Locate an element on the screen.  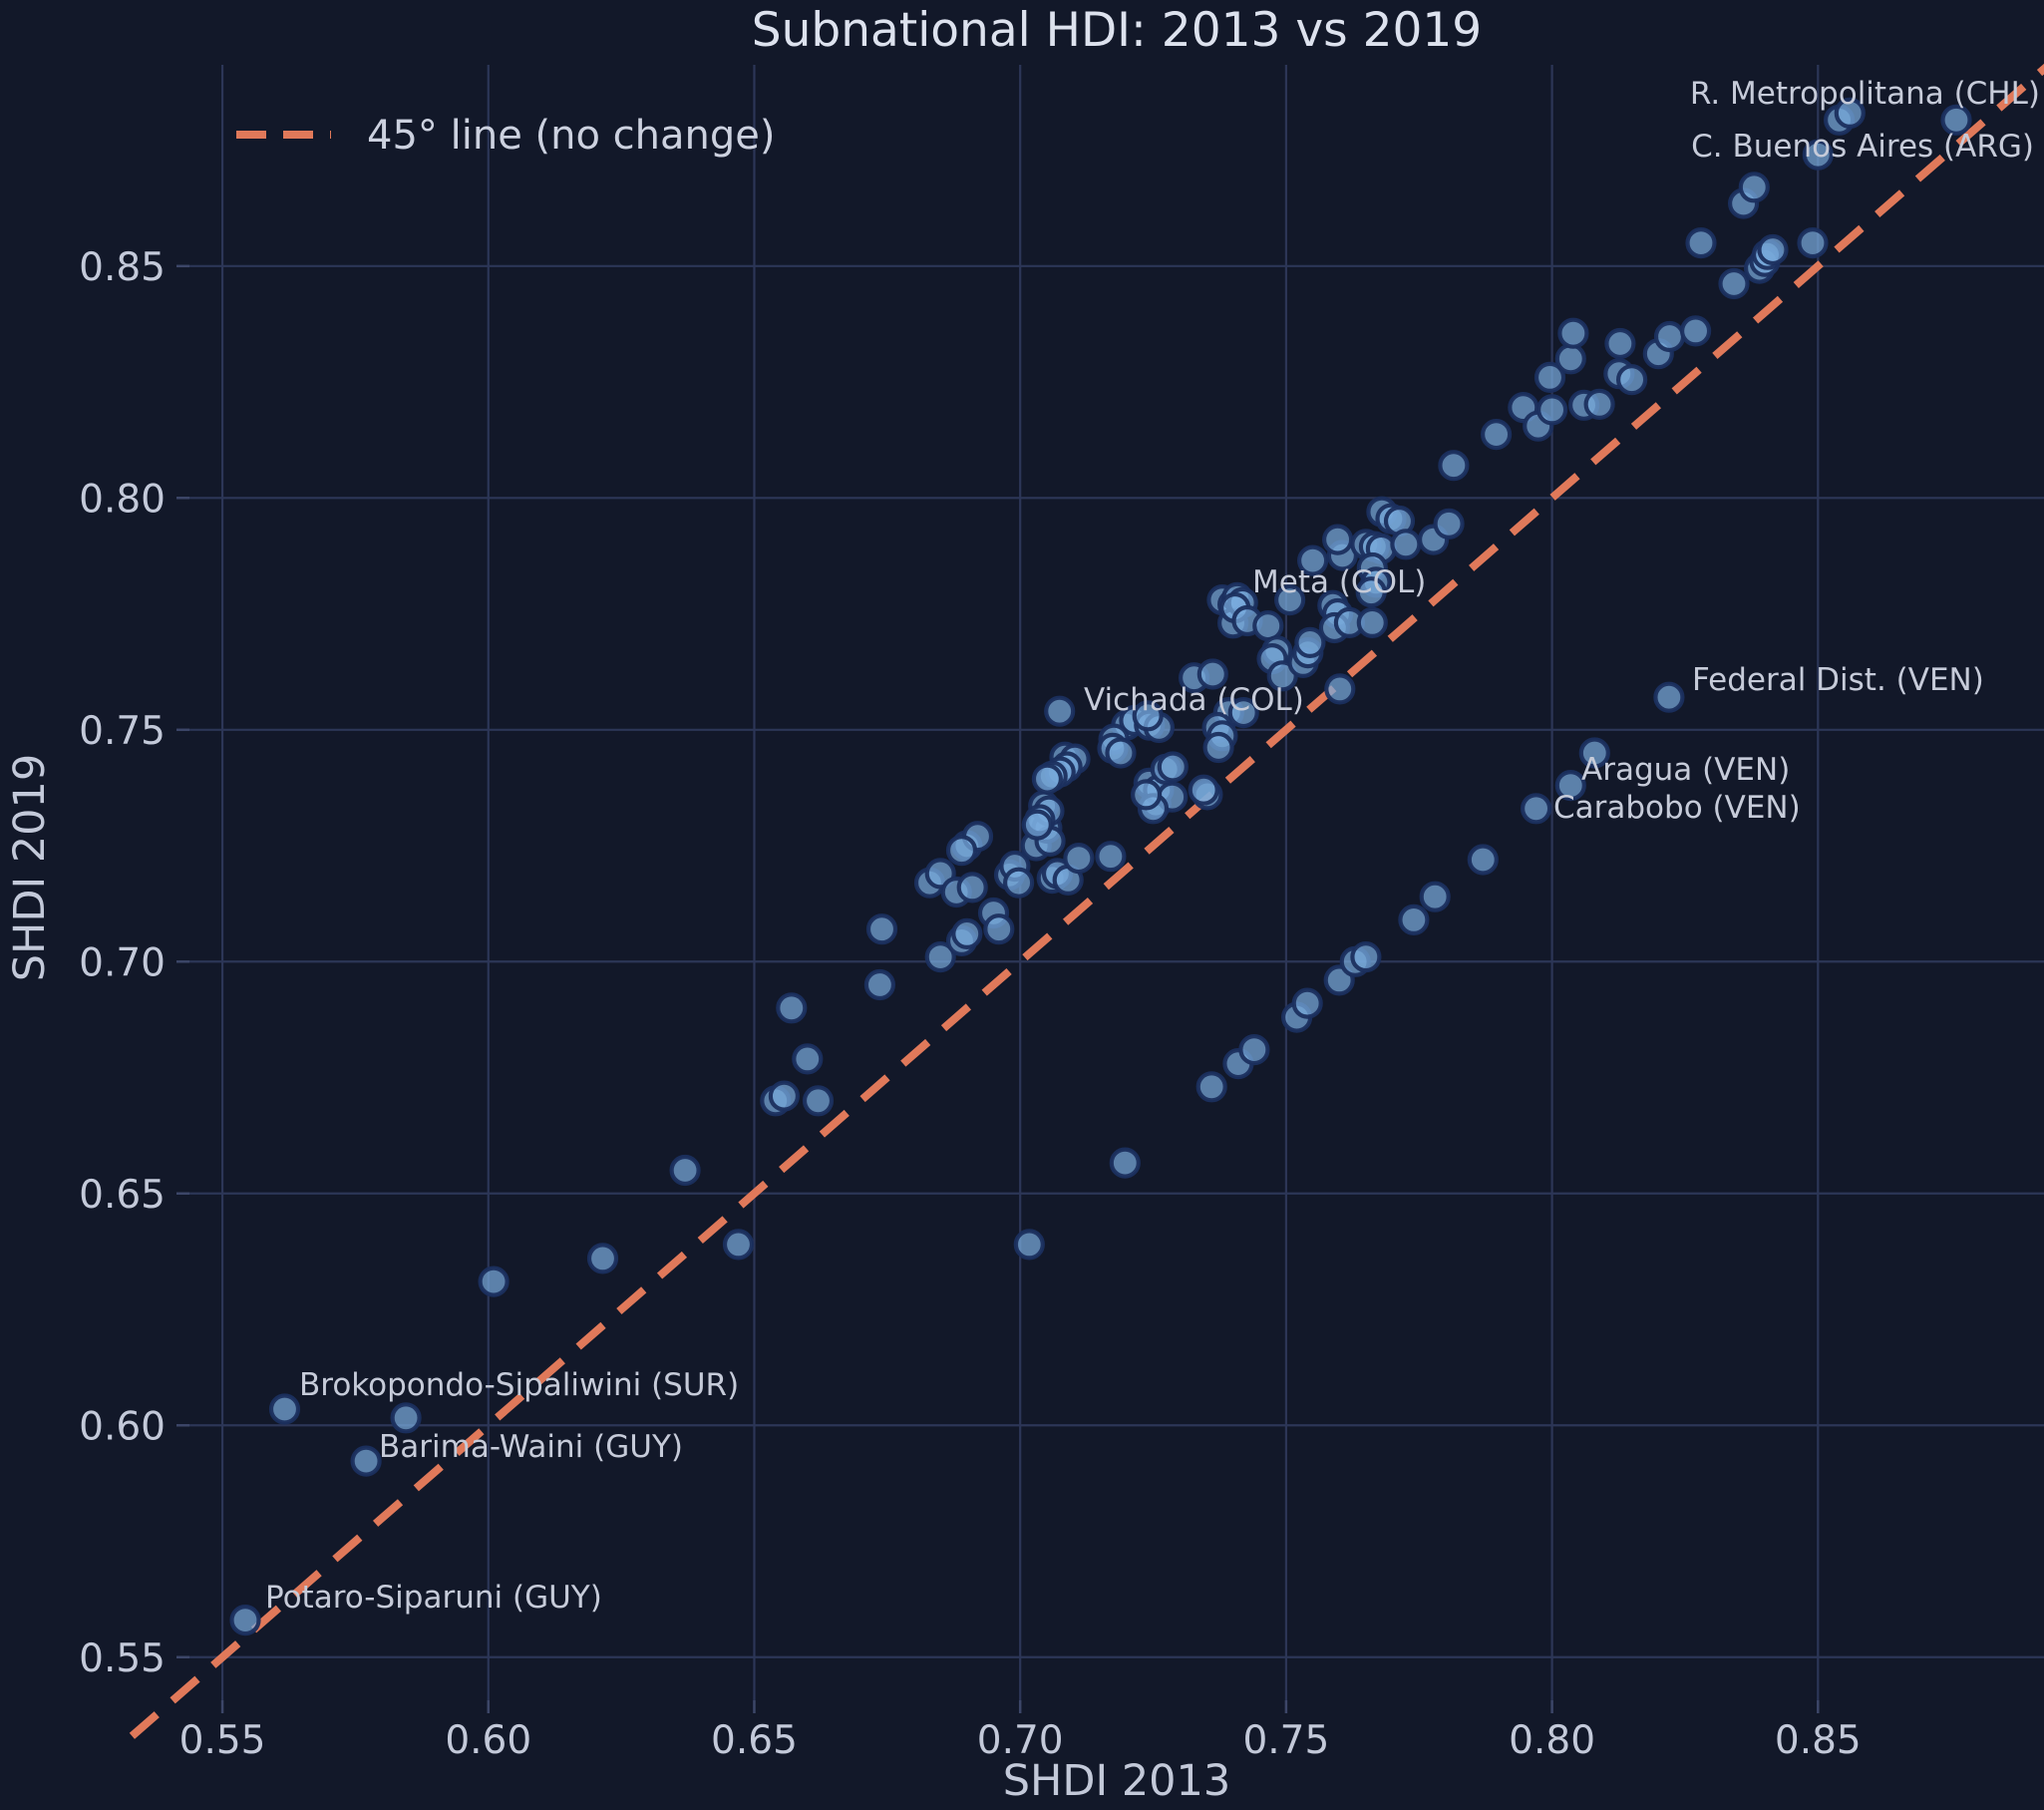
y-tick-label: 0.75 is located at coordinates (122, 731).